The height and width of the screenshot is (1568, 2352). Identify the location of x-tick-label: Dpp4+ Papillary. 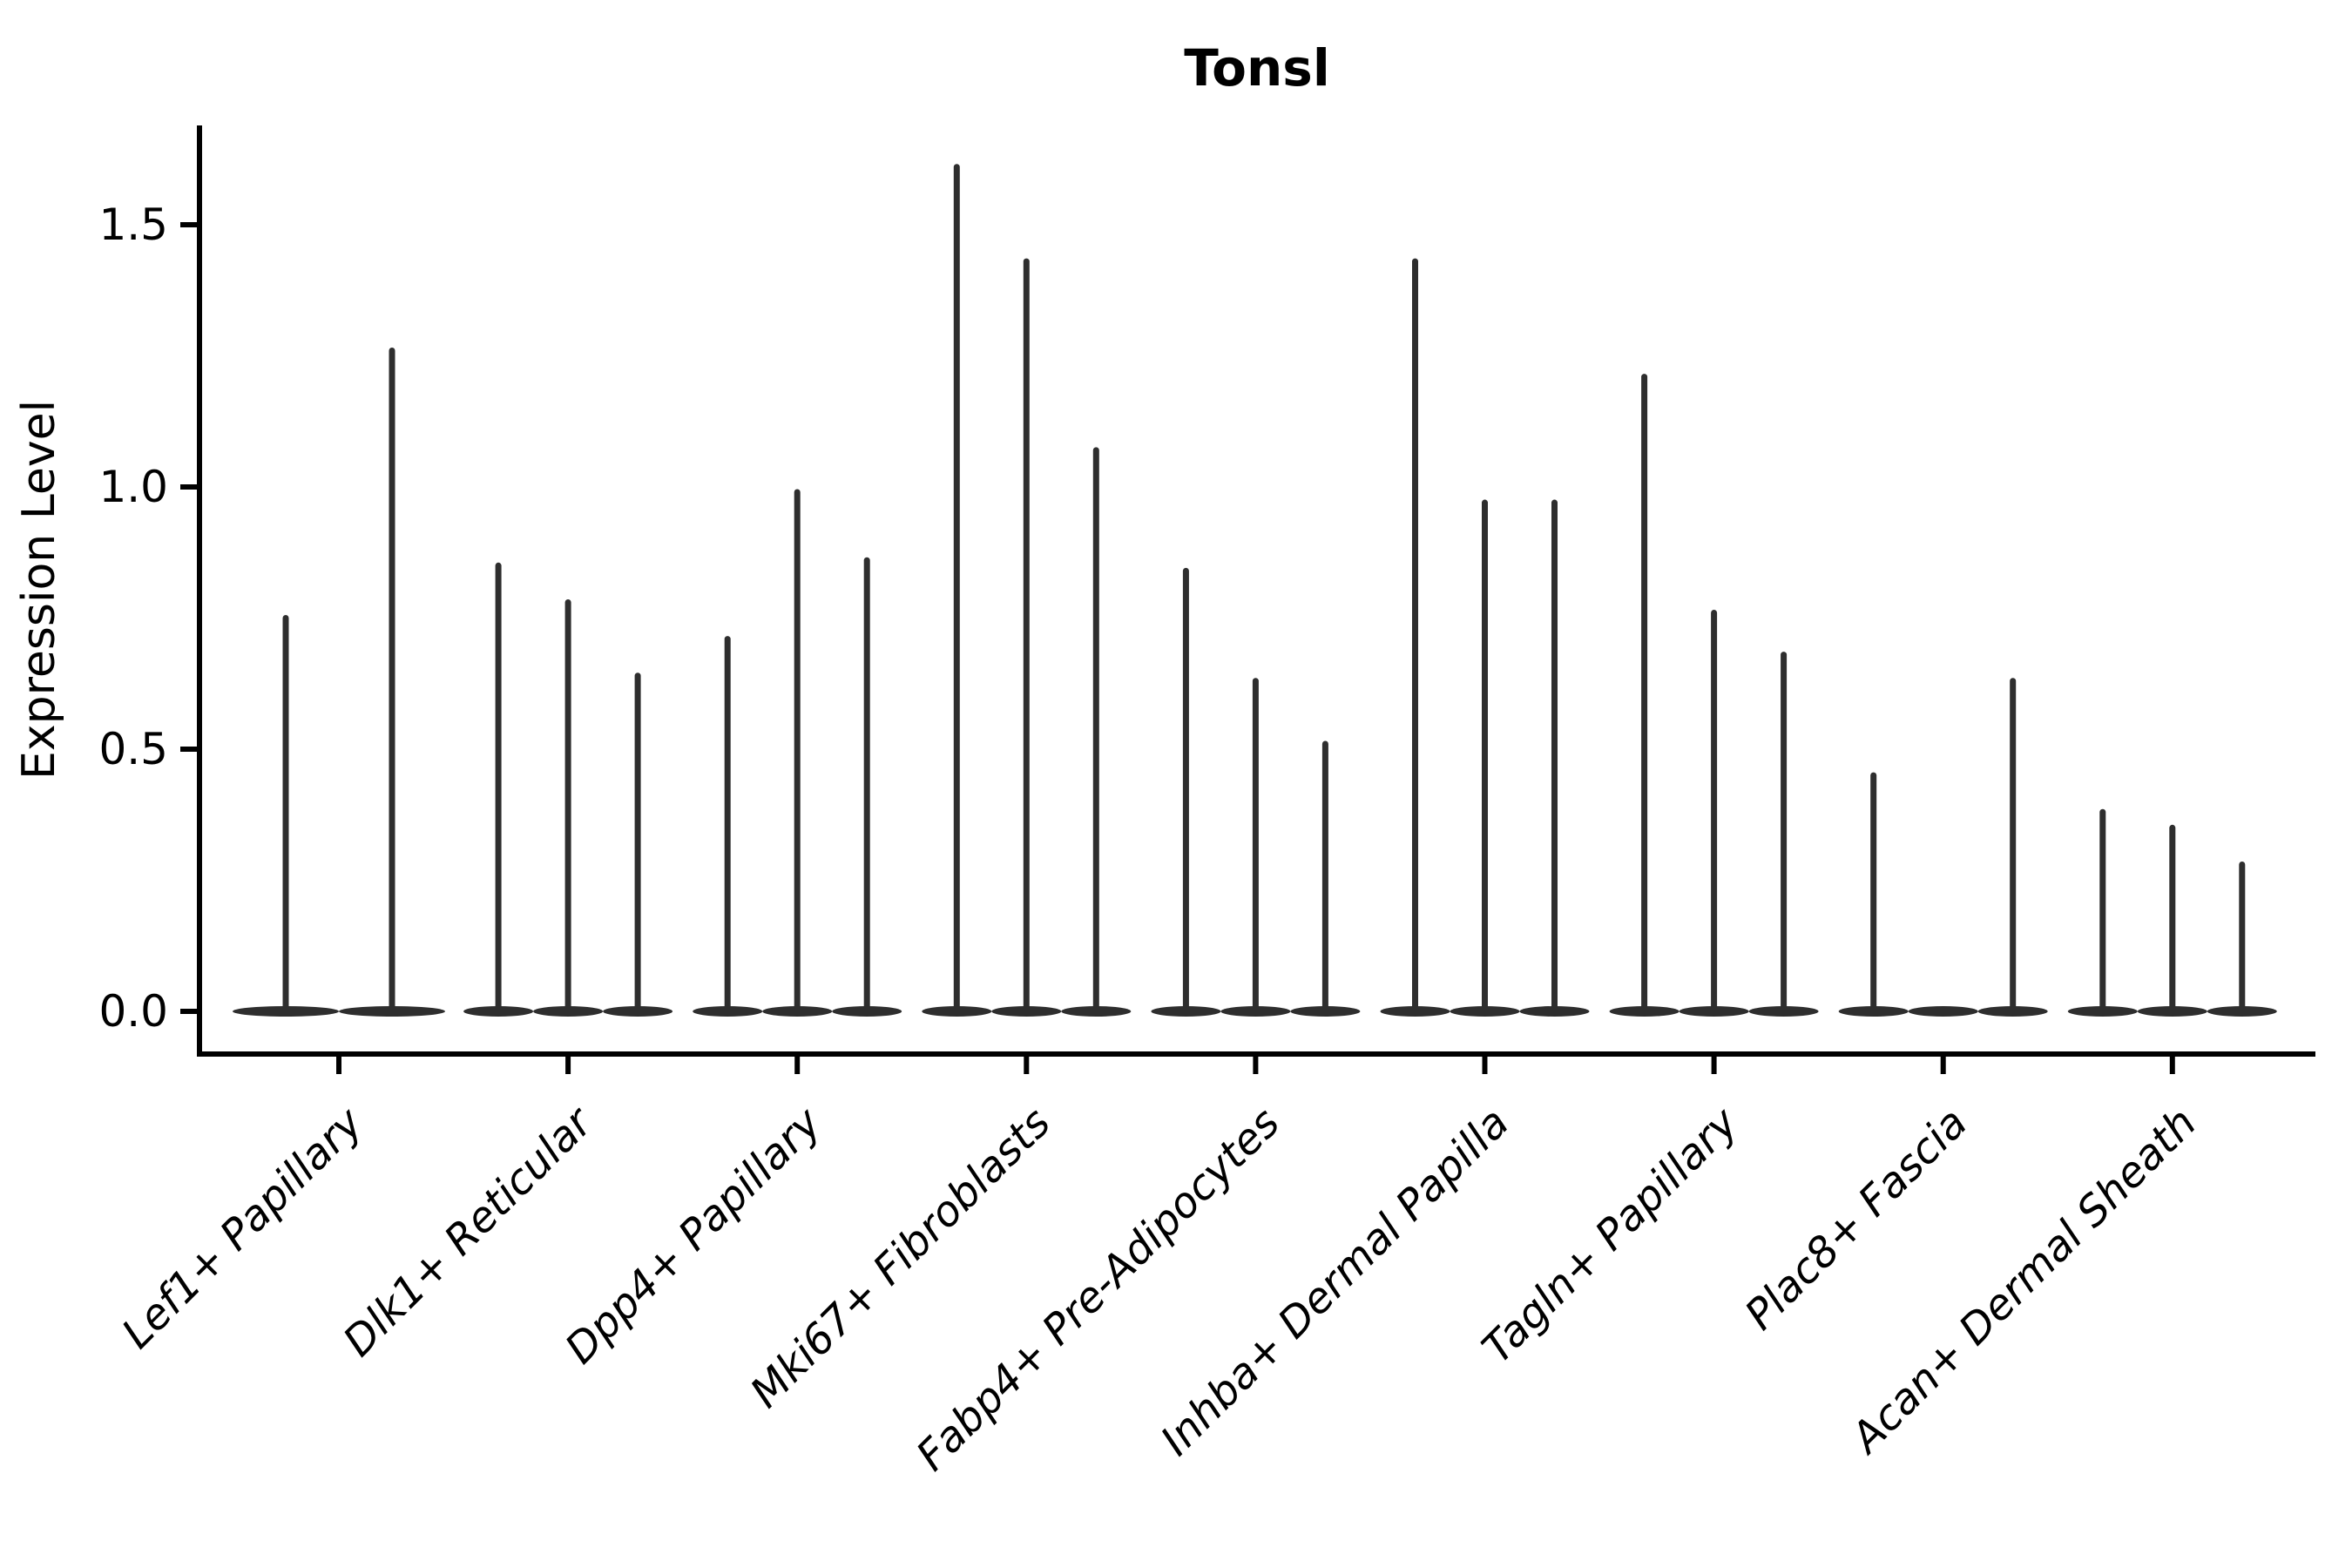
(693, 1235).